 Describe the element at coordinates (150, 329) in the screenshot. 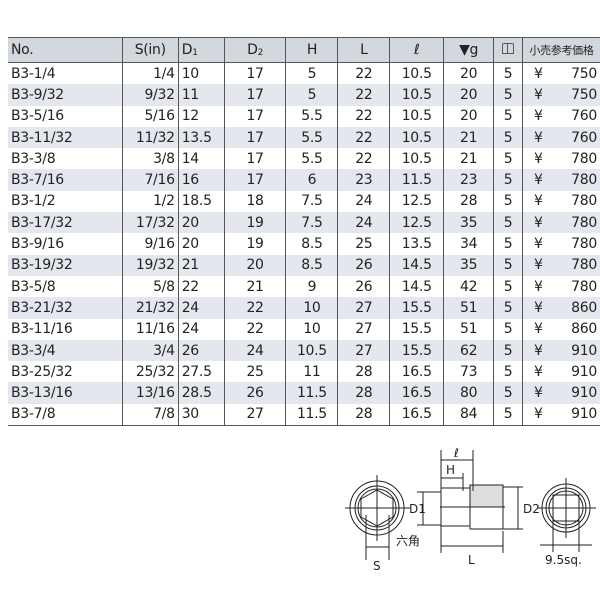

I see `cell-size-s: 11/16` at that location.